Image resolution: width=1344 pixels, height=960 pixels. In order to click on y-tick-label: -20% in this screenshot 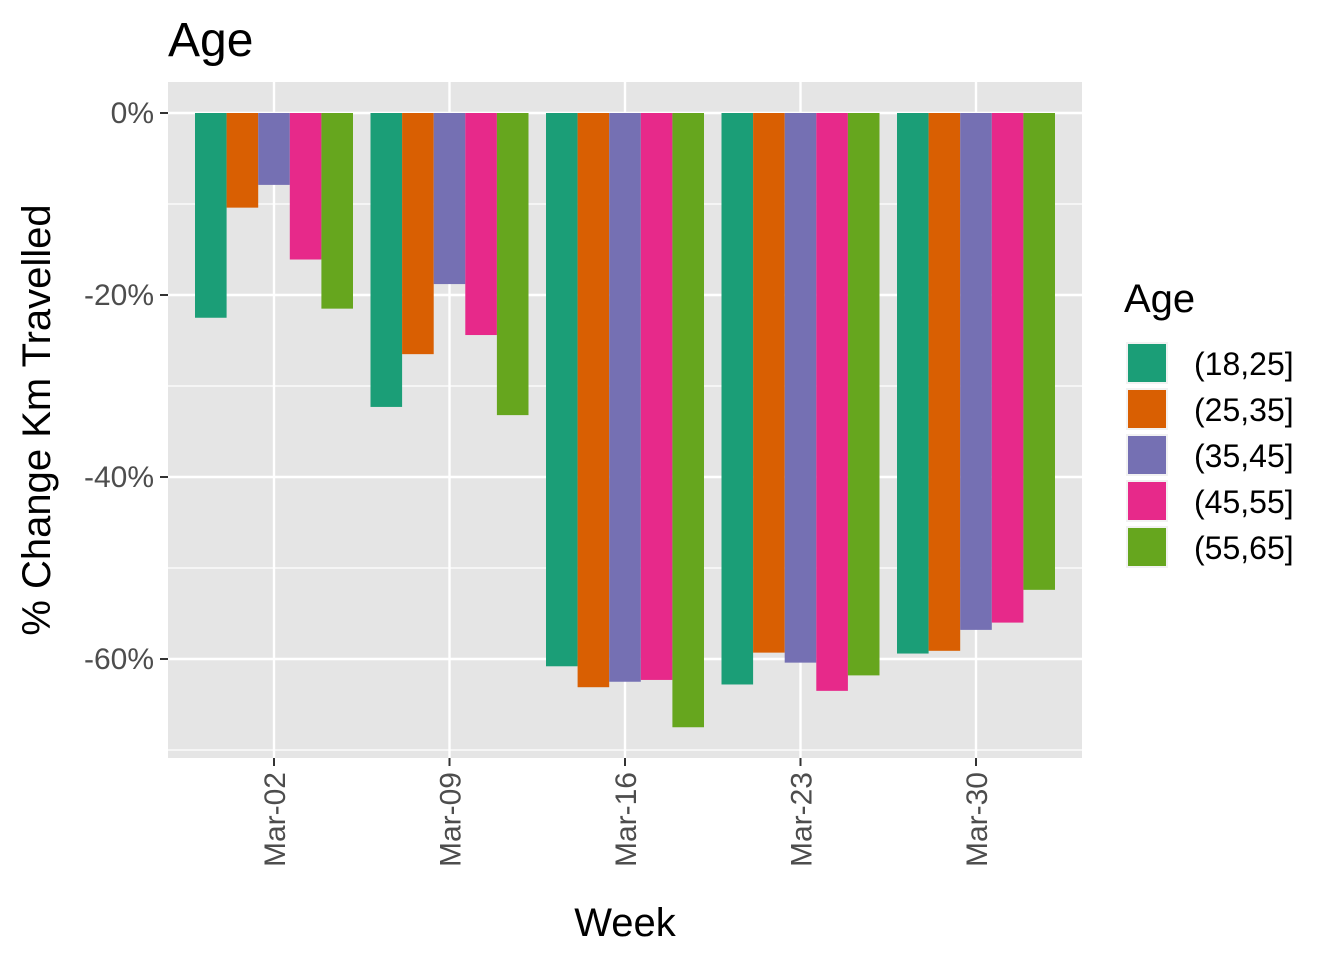, I will do `click(119, 295)`.